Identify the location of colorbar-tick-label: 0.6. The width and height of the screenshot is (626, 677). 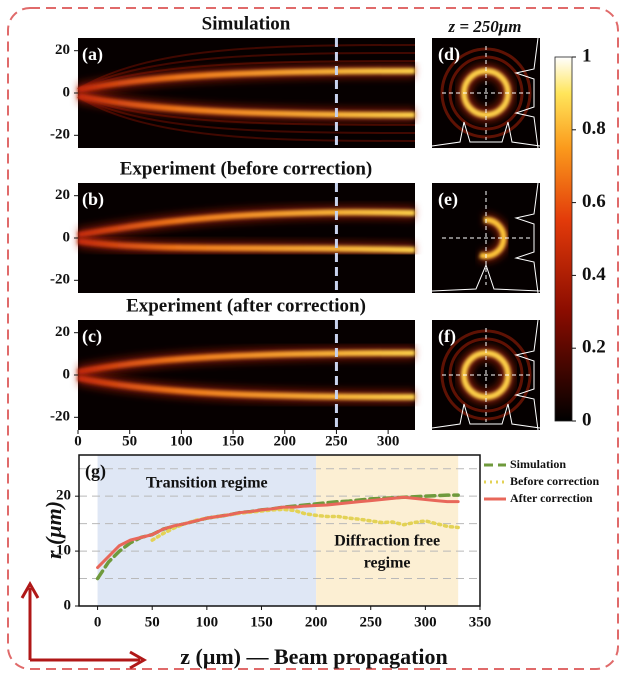
(594, 201).